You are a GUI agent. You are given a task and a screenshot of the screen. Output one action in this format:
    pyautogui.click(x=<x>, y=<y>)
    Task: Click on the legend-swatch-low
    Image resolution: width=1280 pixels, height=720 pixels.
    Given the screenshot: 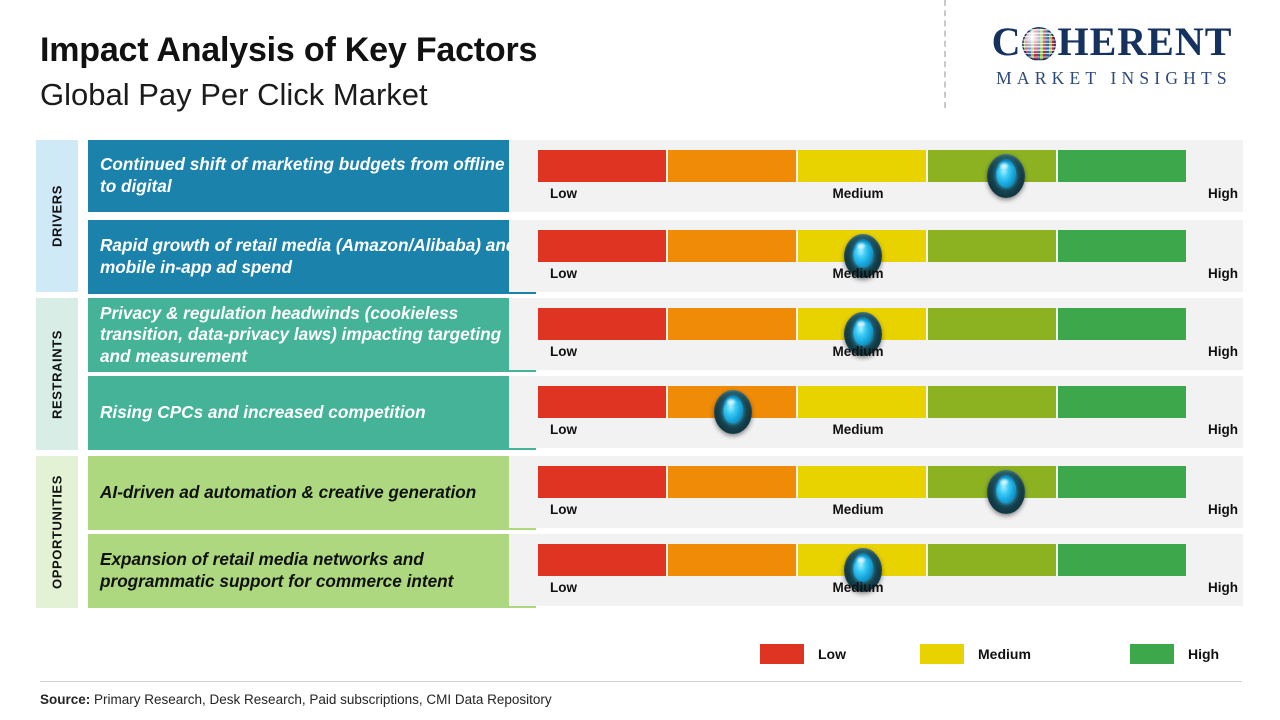 What is the action you would take?
    pyautogui.click(x=782, y=654)
    